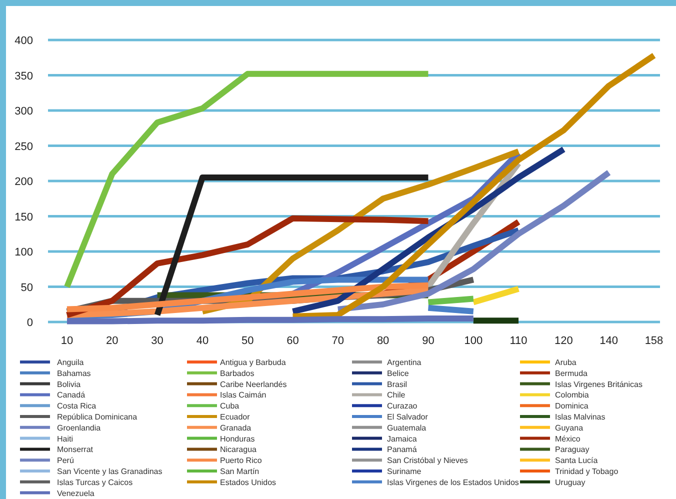 This screenshot has width=676, height=499. Describe the element at coordinates (253, 362) in the screenshot. I see `legend-label: Antigua y Barbuda` at that location.